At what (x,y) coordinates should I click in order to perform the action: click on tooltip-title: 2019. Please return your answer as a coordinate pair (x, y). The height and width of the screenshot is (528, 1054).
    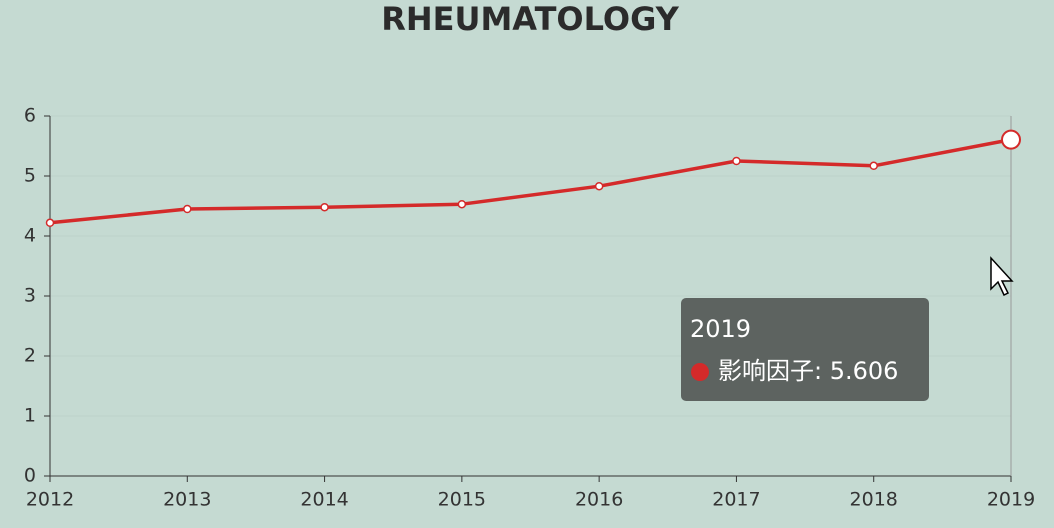
    Looking at the image, I should click on (720, 329).